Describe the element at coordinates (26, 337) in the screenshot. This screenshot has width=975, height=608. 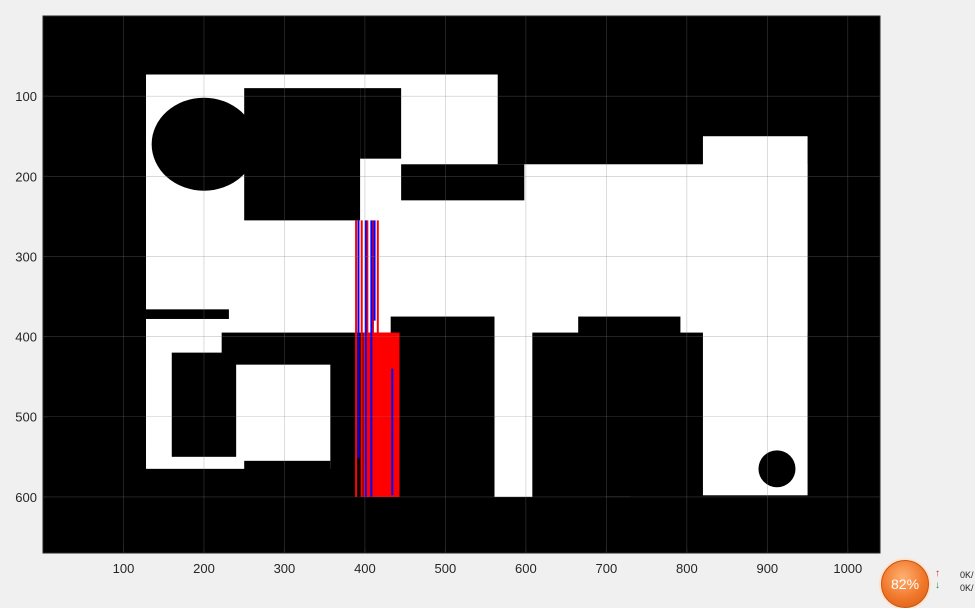
I see `y-tick-label: 400` at that location.